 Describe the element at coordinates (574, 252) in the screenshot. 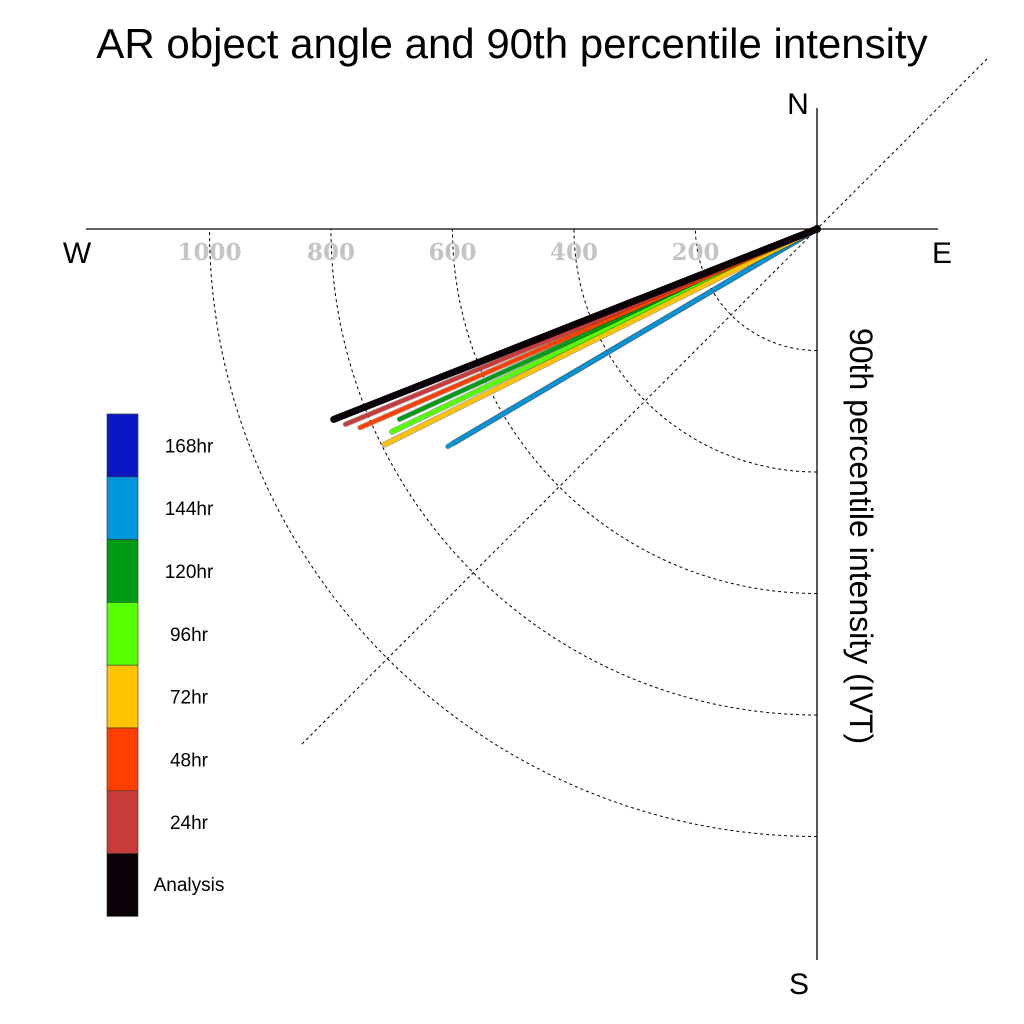

I see `radial-tick-label-400: 400` at that location.